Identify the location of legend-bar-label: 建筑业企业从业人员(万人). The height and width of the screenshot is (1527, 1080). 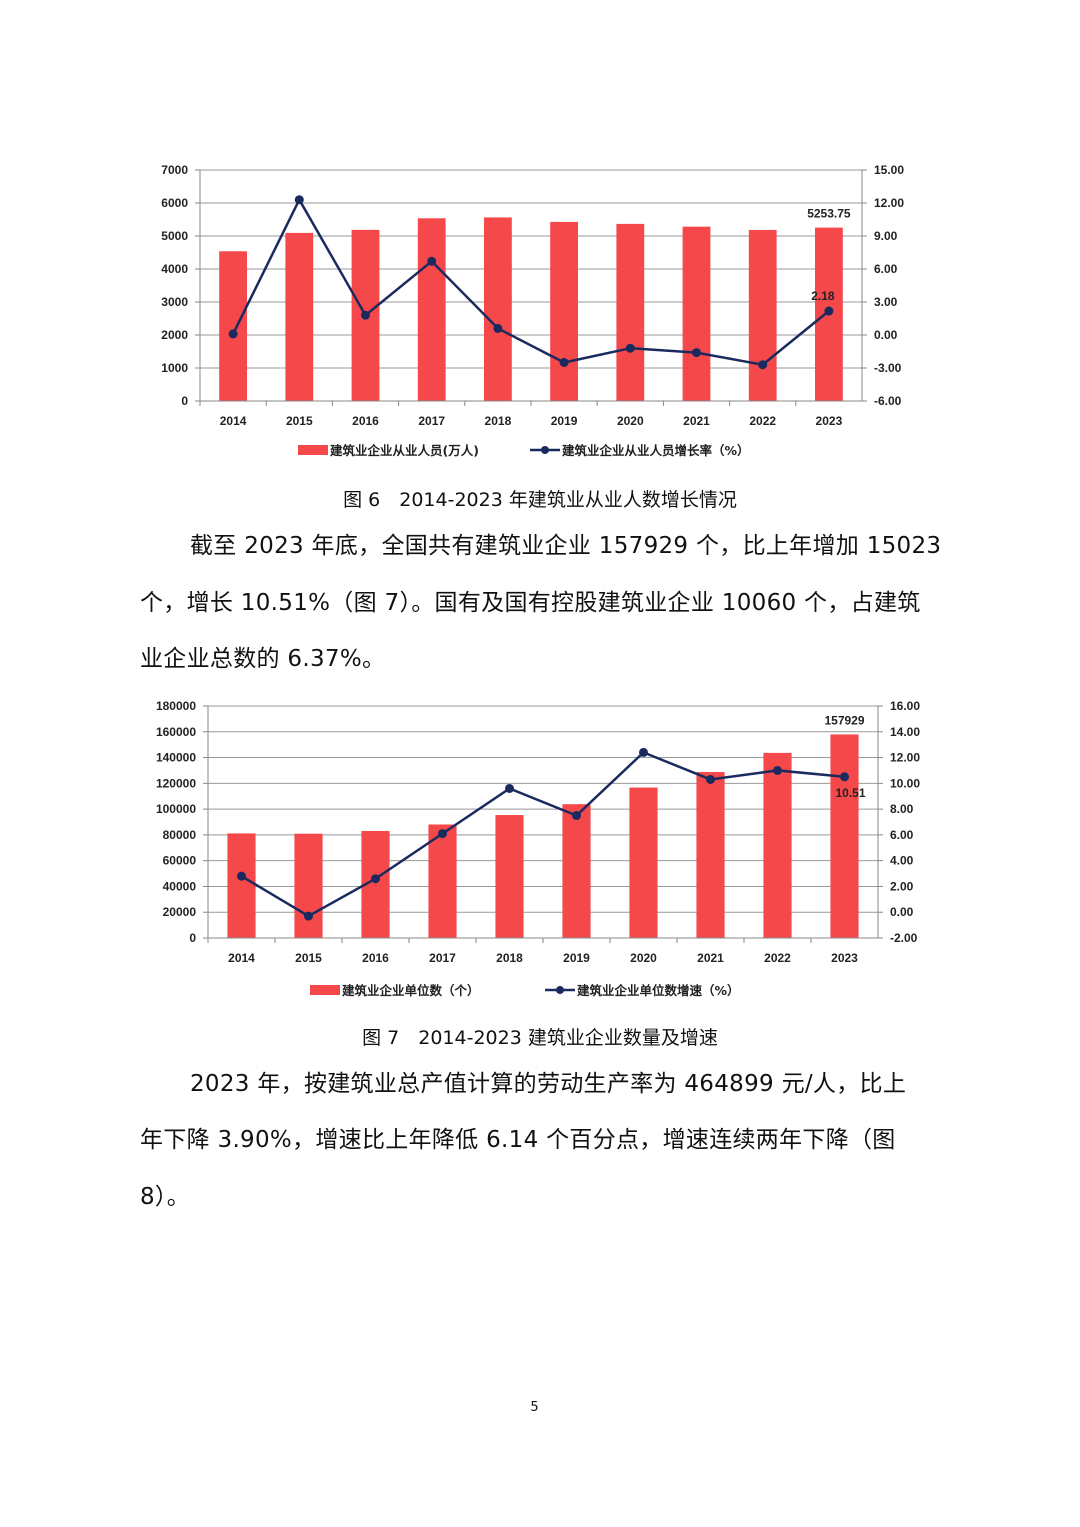
(404, 450).